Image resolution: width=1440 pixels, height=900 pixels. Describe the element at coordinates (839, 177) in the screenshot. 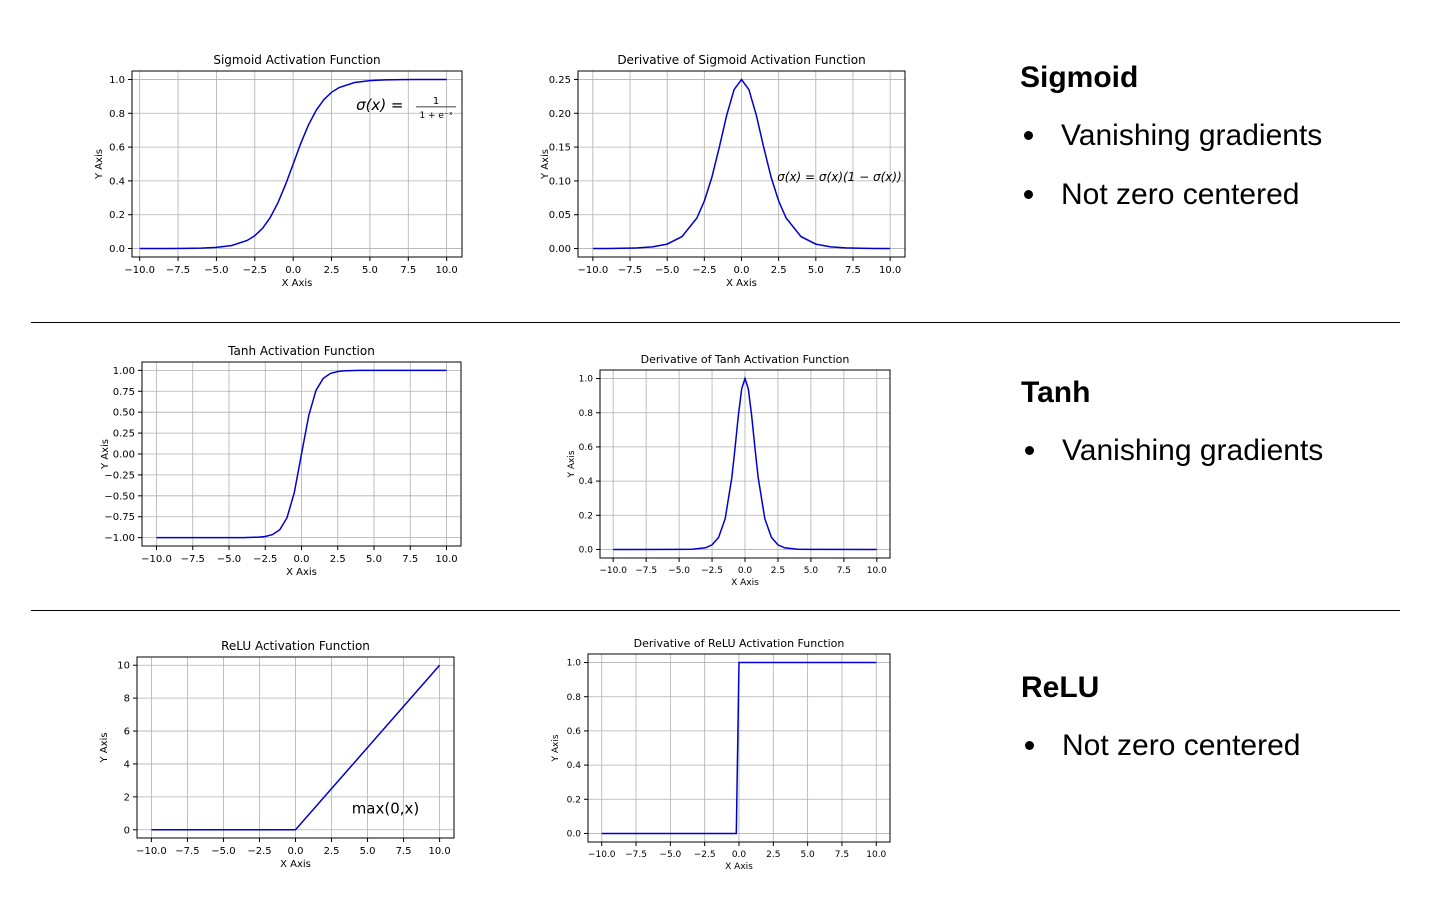

I see `formula-annotation: σ(x) = σ(x)(1 − σ(x))` at that location.